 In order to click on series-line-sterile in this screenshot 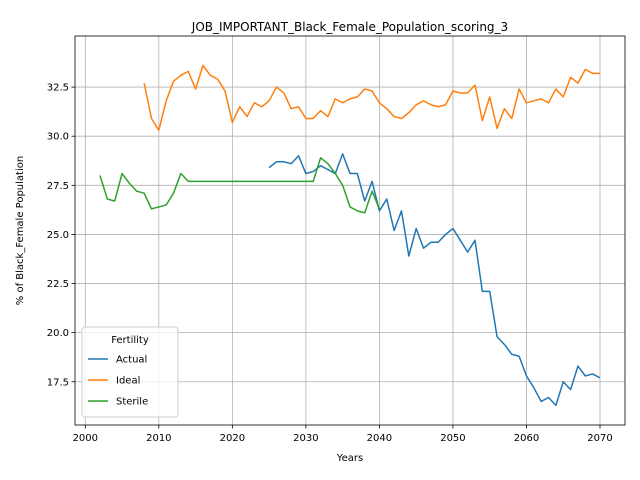, I will do `click(240, 185)`.